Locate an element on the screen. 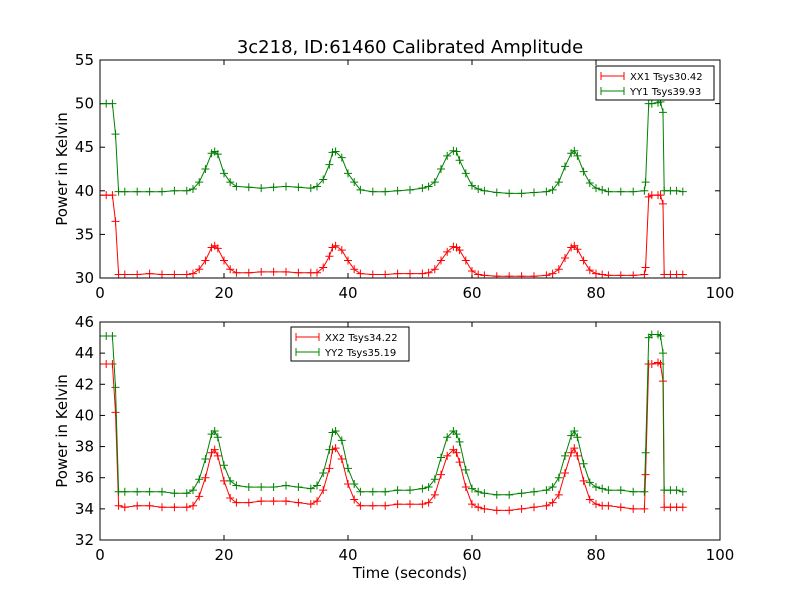  legend: XX1 Tsys30.42 YY1 Tsys39.93 is located at coordinates (655, 83).